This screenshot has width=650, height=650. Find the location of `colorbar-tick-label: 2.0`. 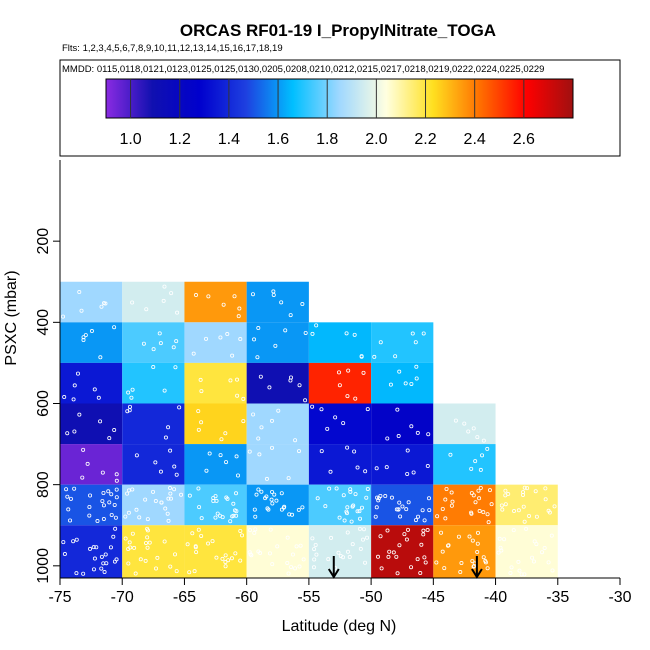

colorbar-tick-label: 2.0 is located at coordinates (376, 139).